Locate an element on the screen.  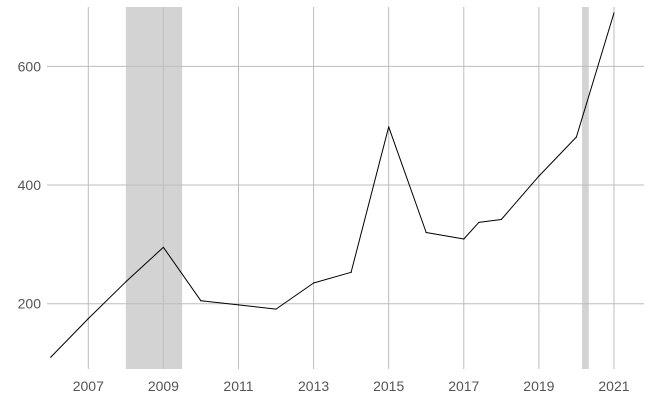
y-tick-label-0: 200 is located at coordinates (30, 304).